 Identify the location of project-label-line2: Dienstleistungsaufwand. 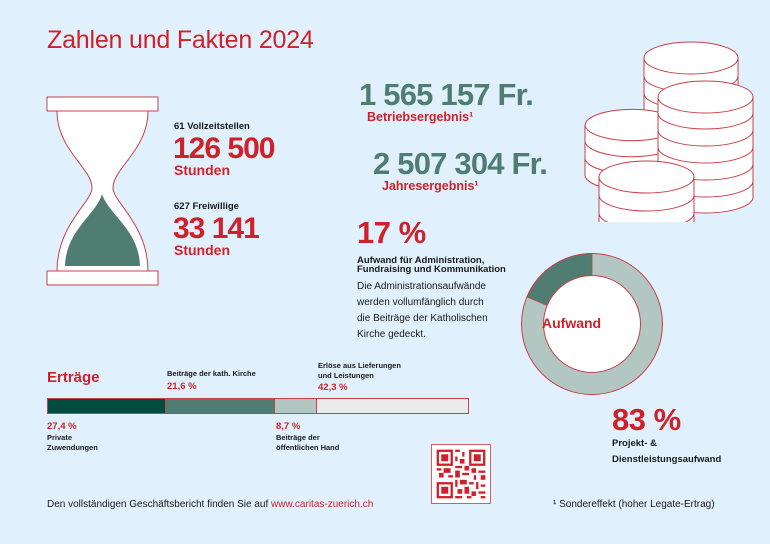
(667, 459).